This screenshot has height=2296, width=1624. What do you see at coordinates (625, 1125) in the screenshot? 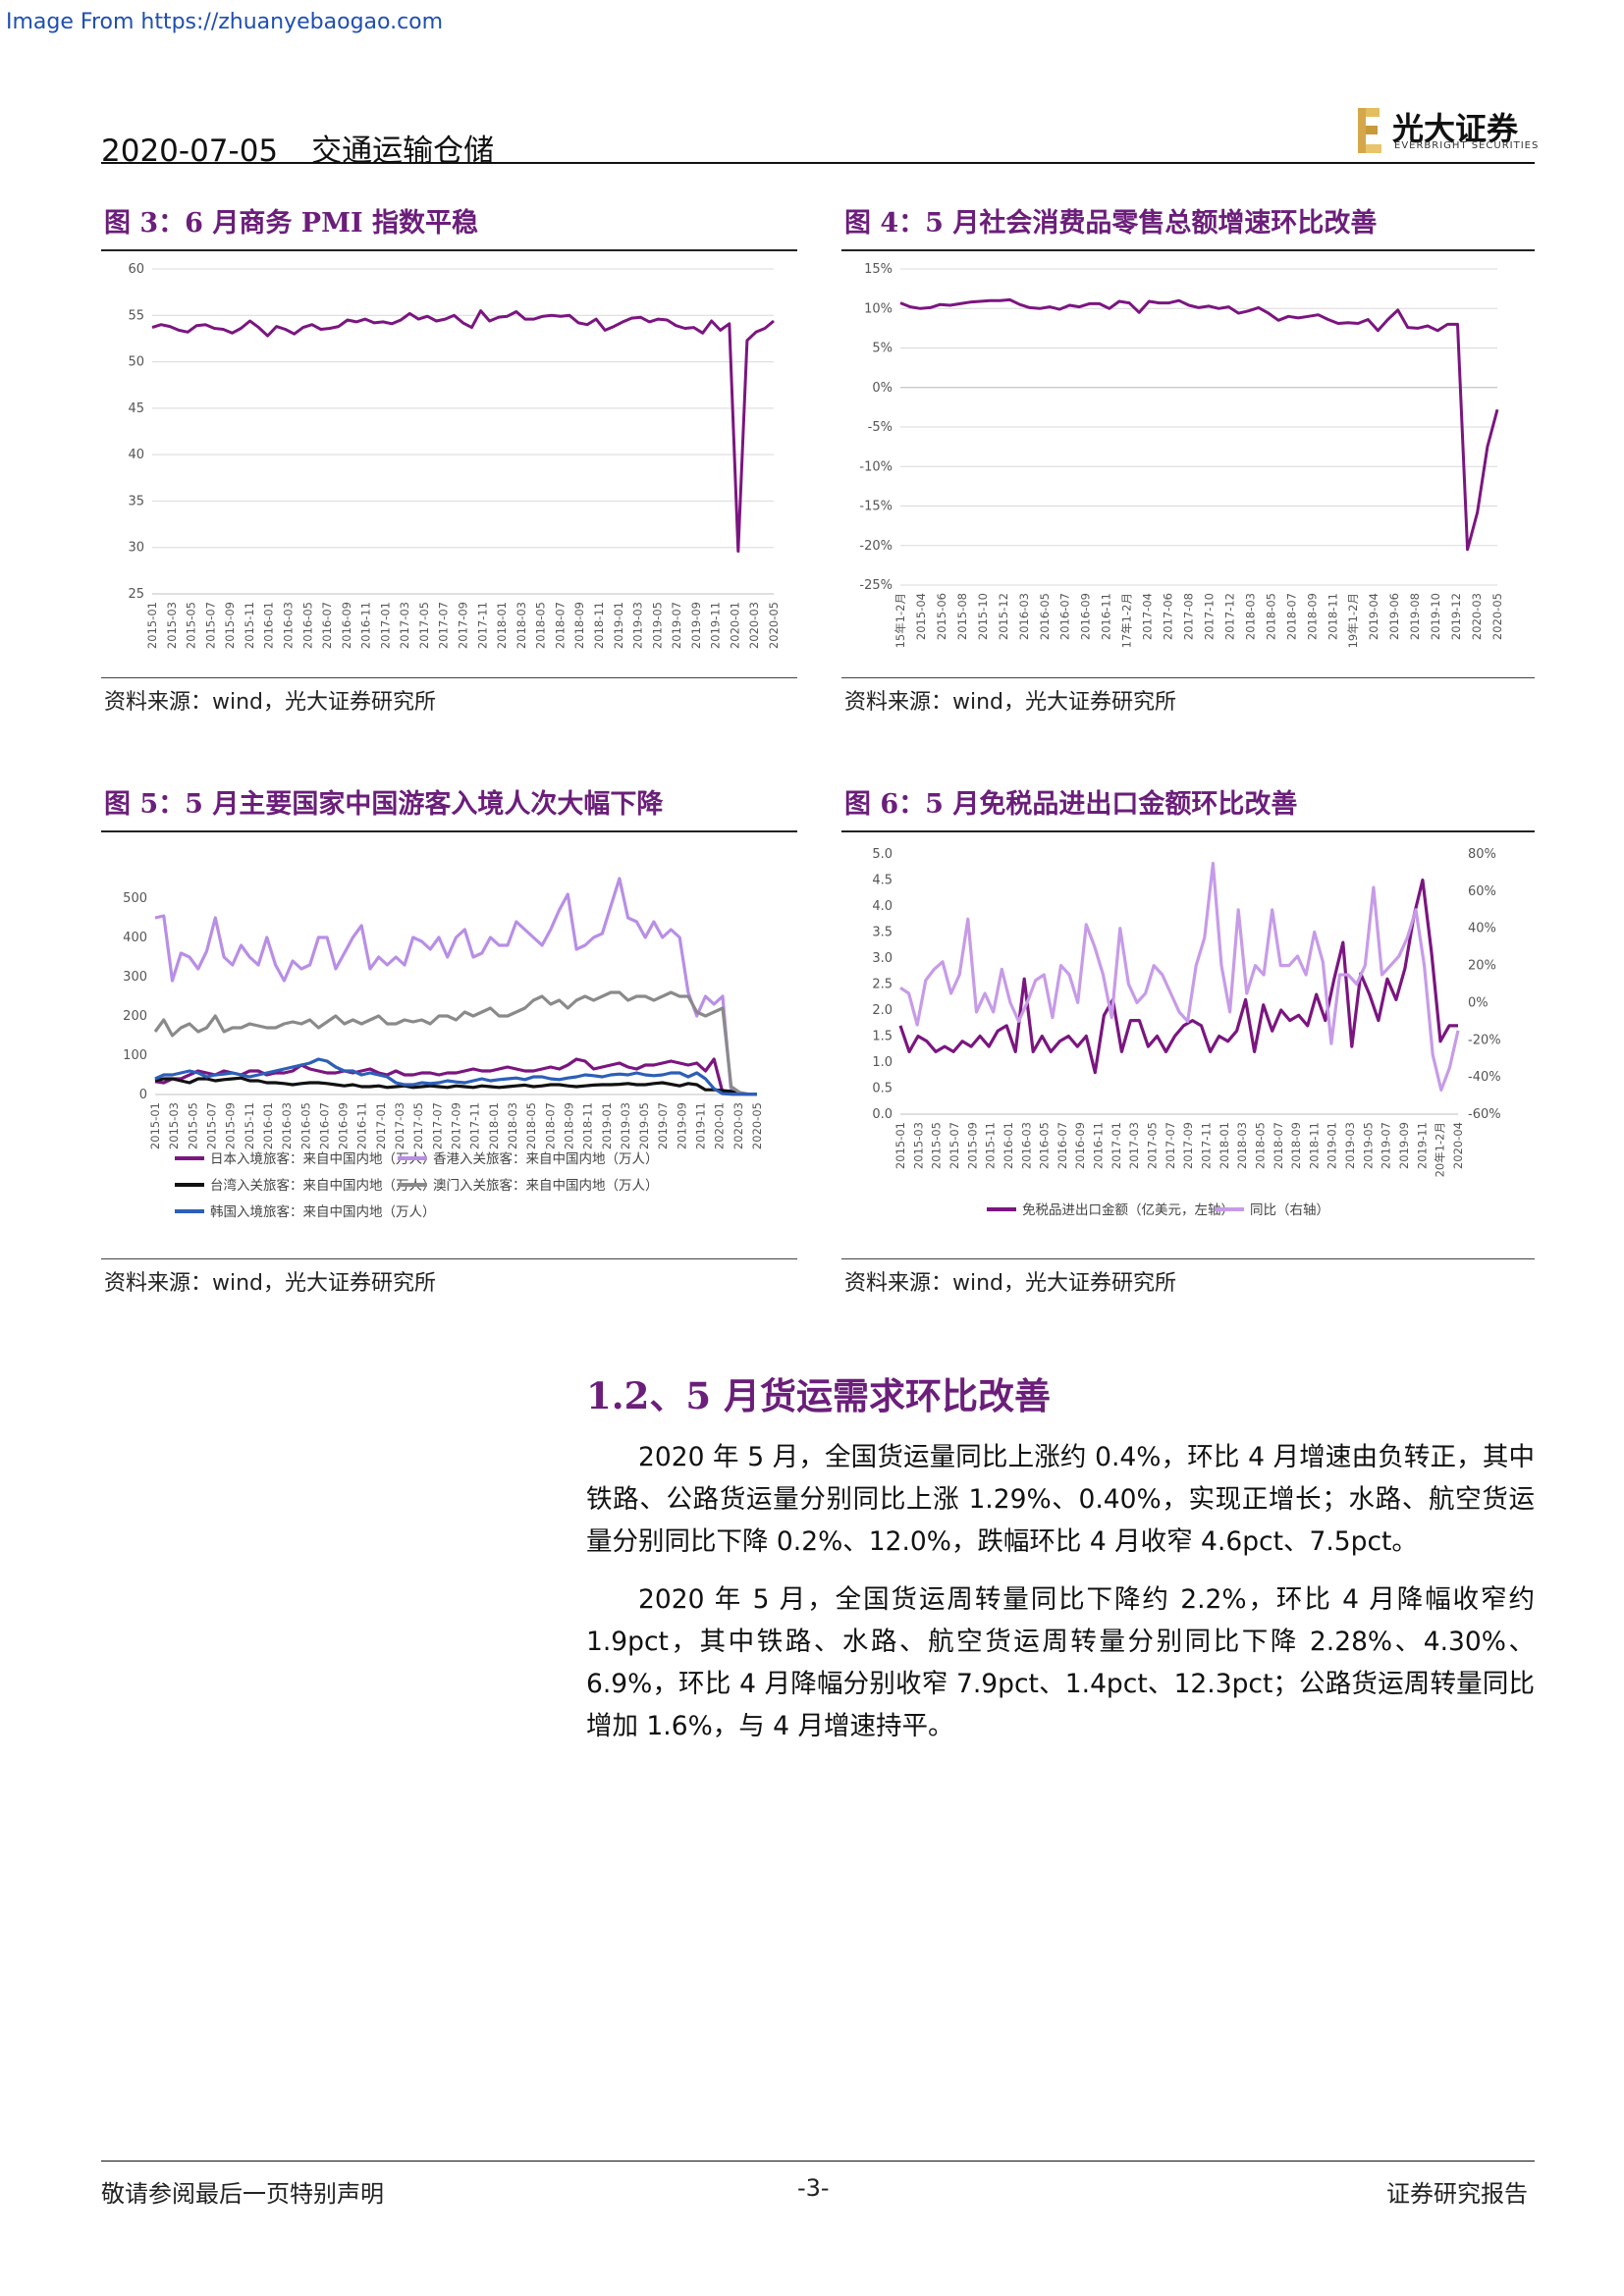
I see `x-tick-label: 2019-03` at bounding box center [625, 1125].